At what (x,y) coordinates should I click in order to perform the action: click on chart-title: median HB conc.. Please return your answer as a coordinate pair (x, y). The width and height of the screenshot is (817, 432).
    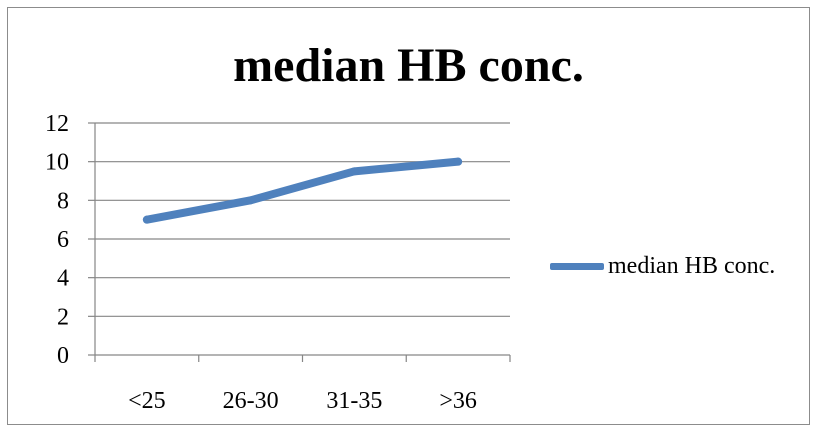
    Looking at the image, I should click on (408, 65).